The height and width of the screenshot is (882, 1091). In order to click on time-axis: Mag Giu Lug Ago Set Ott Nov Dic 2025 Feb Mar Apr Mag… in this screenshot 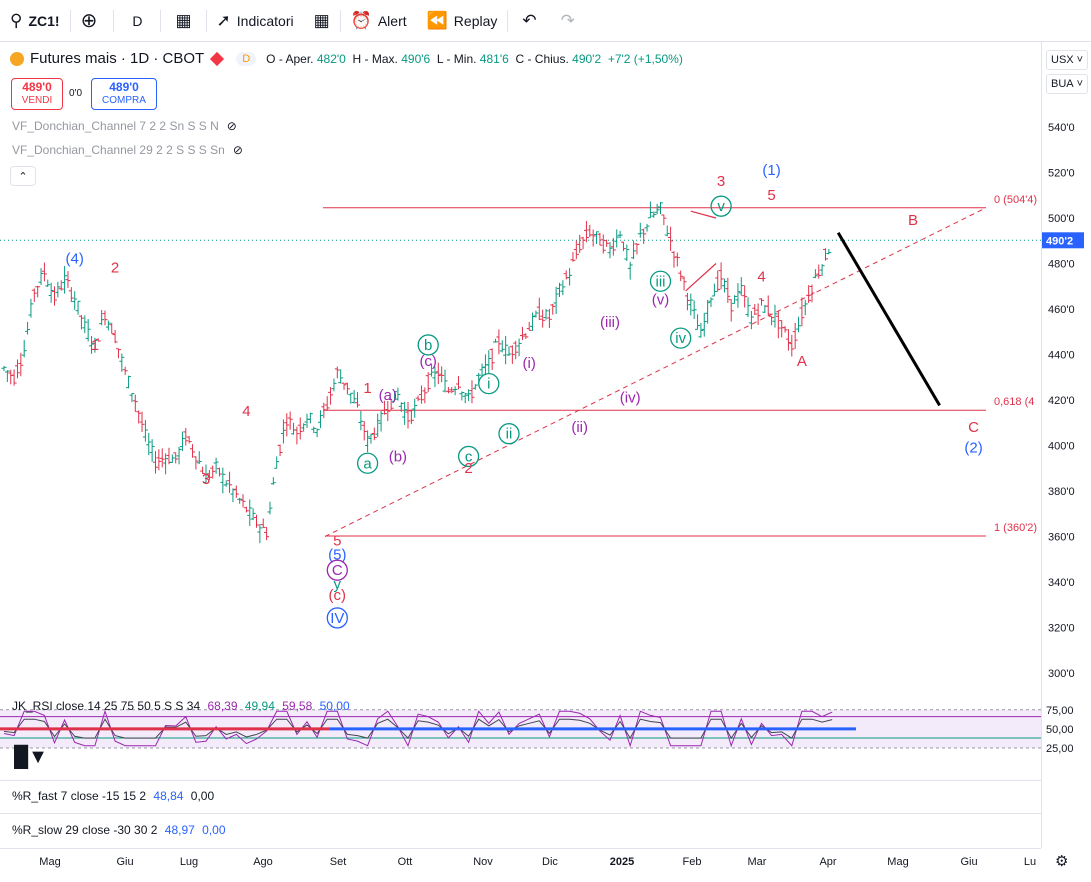, I will do `click(520, 862)`.